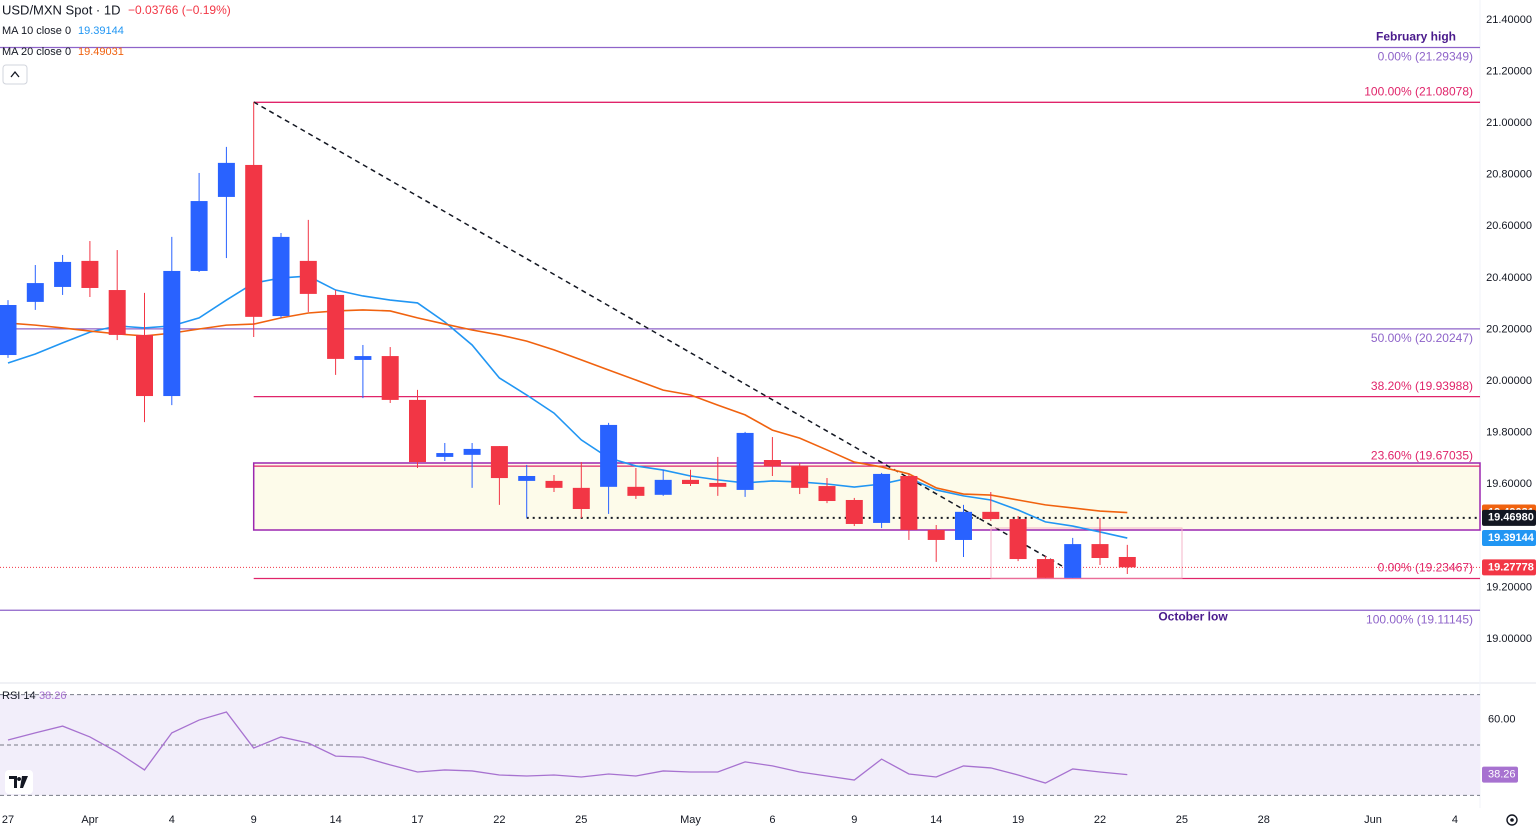 Image resolution: width=1536 pixels, height=829 pixels. What do you see at coordinates (1509, 278) in the screenshot?
I see `y-tick-label: 20.40000` at bounding box center [1509, 278].